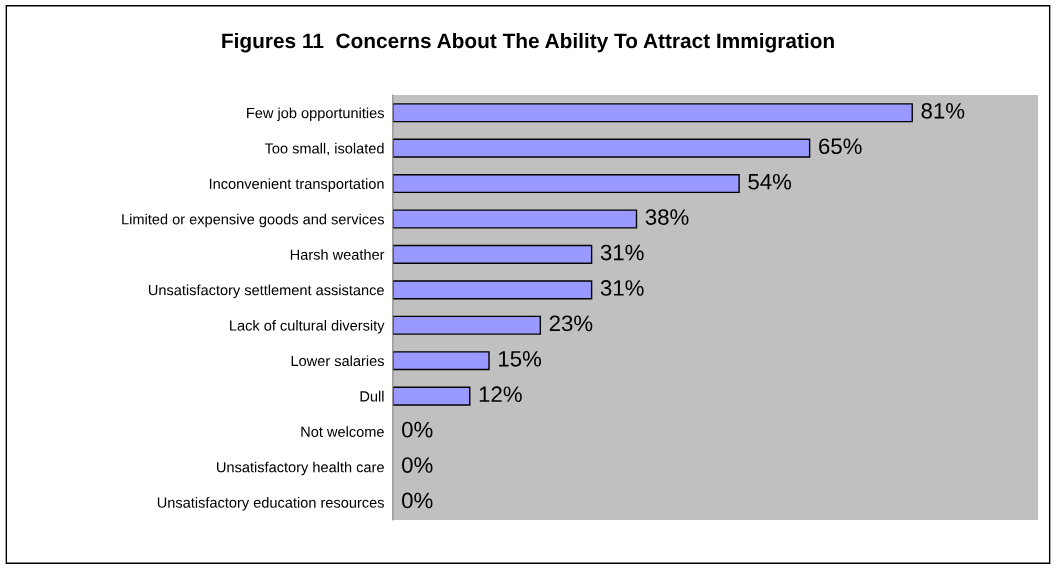  I want to click on y-tick-label: Unsatisfactory health care, so click(300, 468).